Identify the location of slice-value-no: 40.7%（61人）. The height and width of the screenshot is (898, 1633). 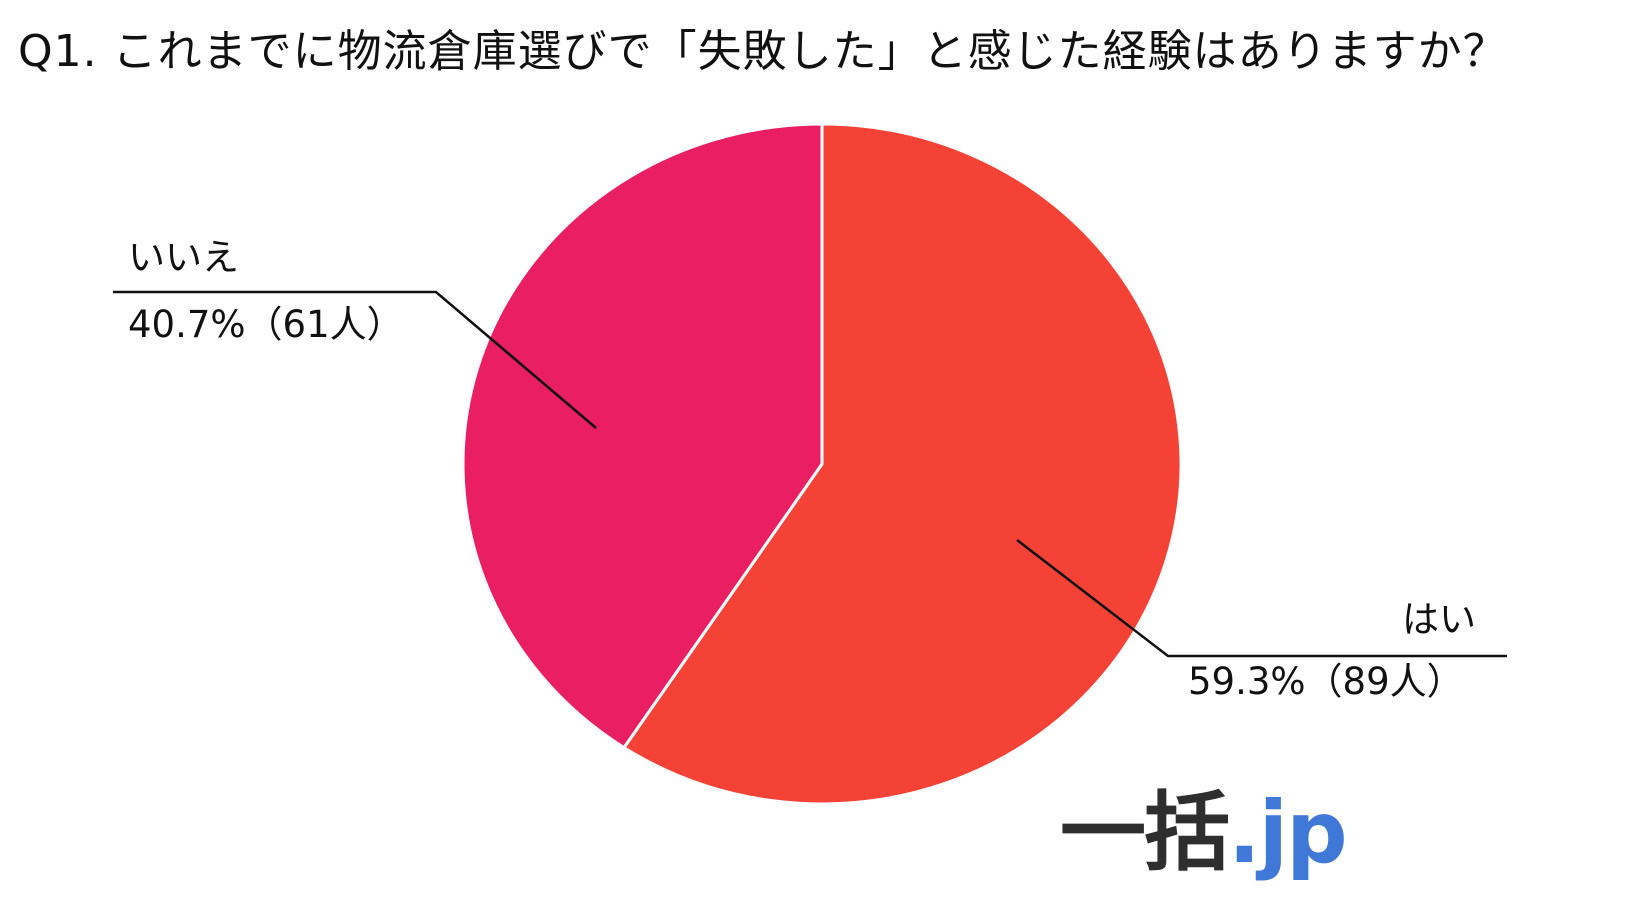
(266, 324).